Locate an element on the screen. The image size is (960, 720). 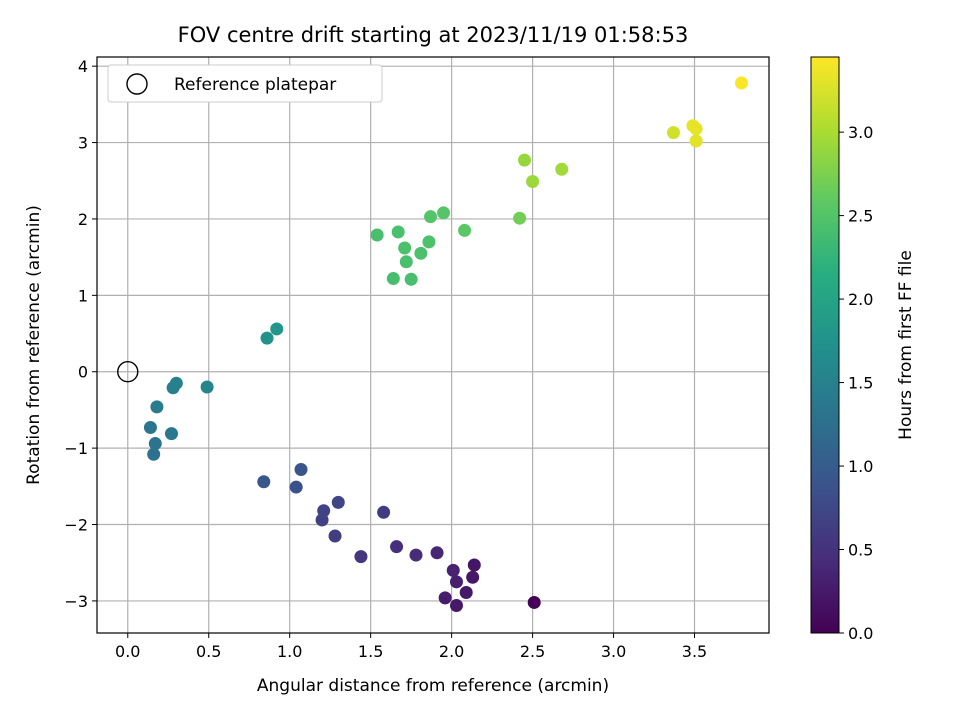
x-tick-label: 0.0 is located at coordinates (127, 651).